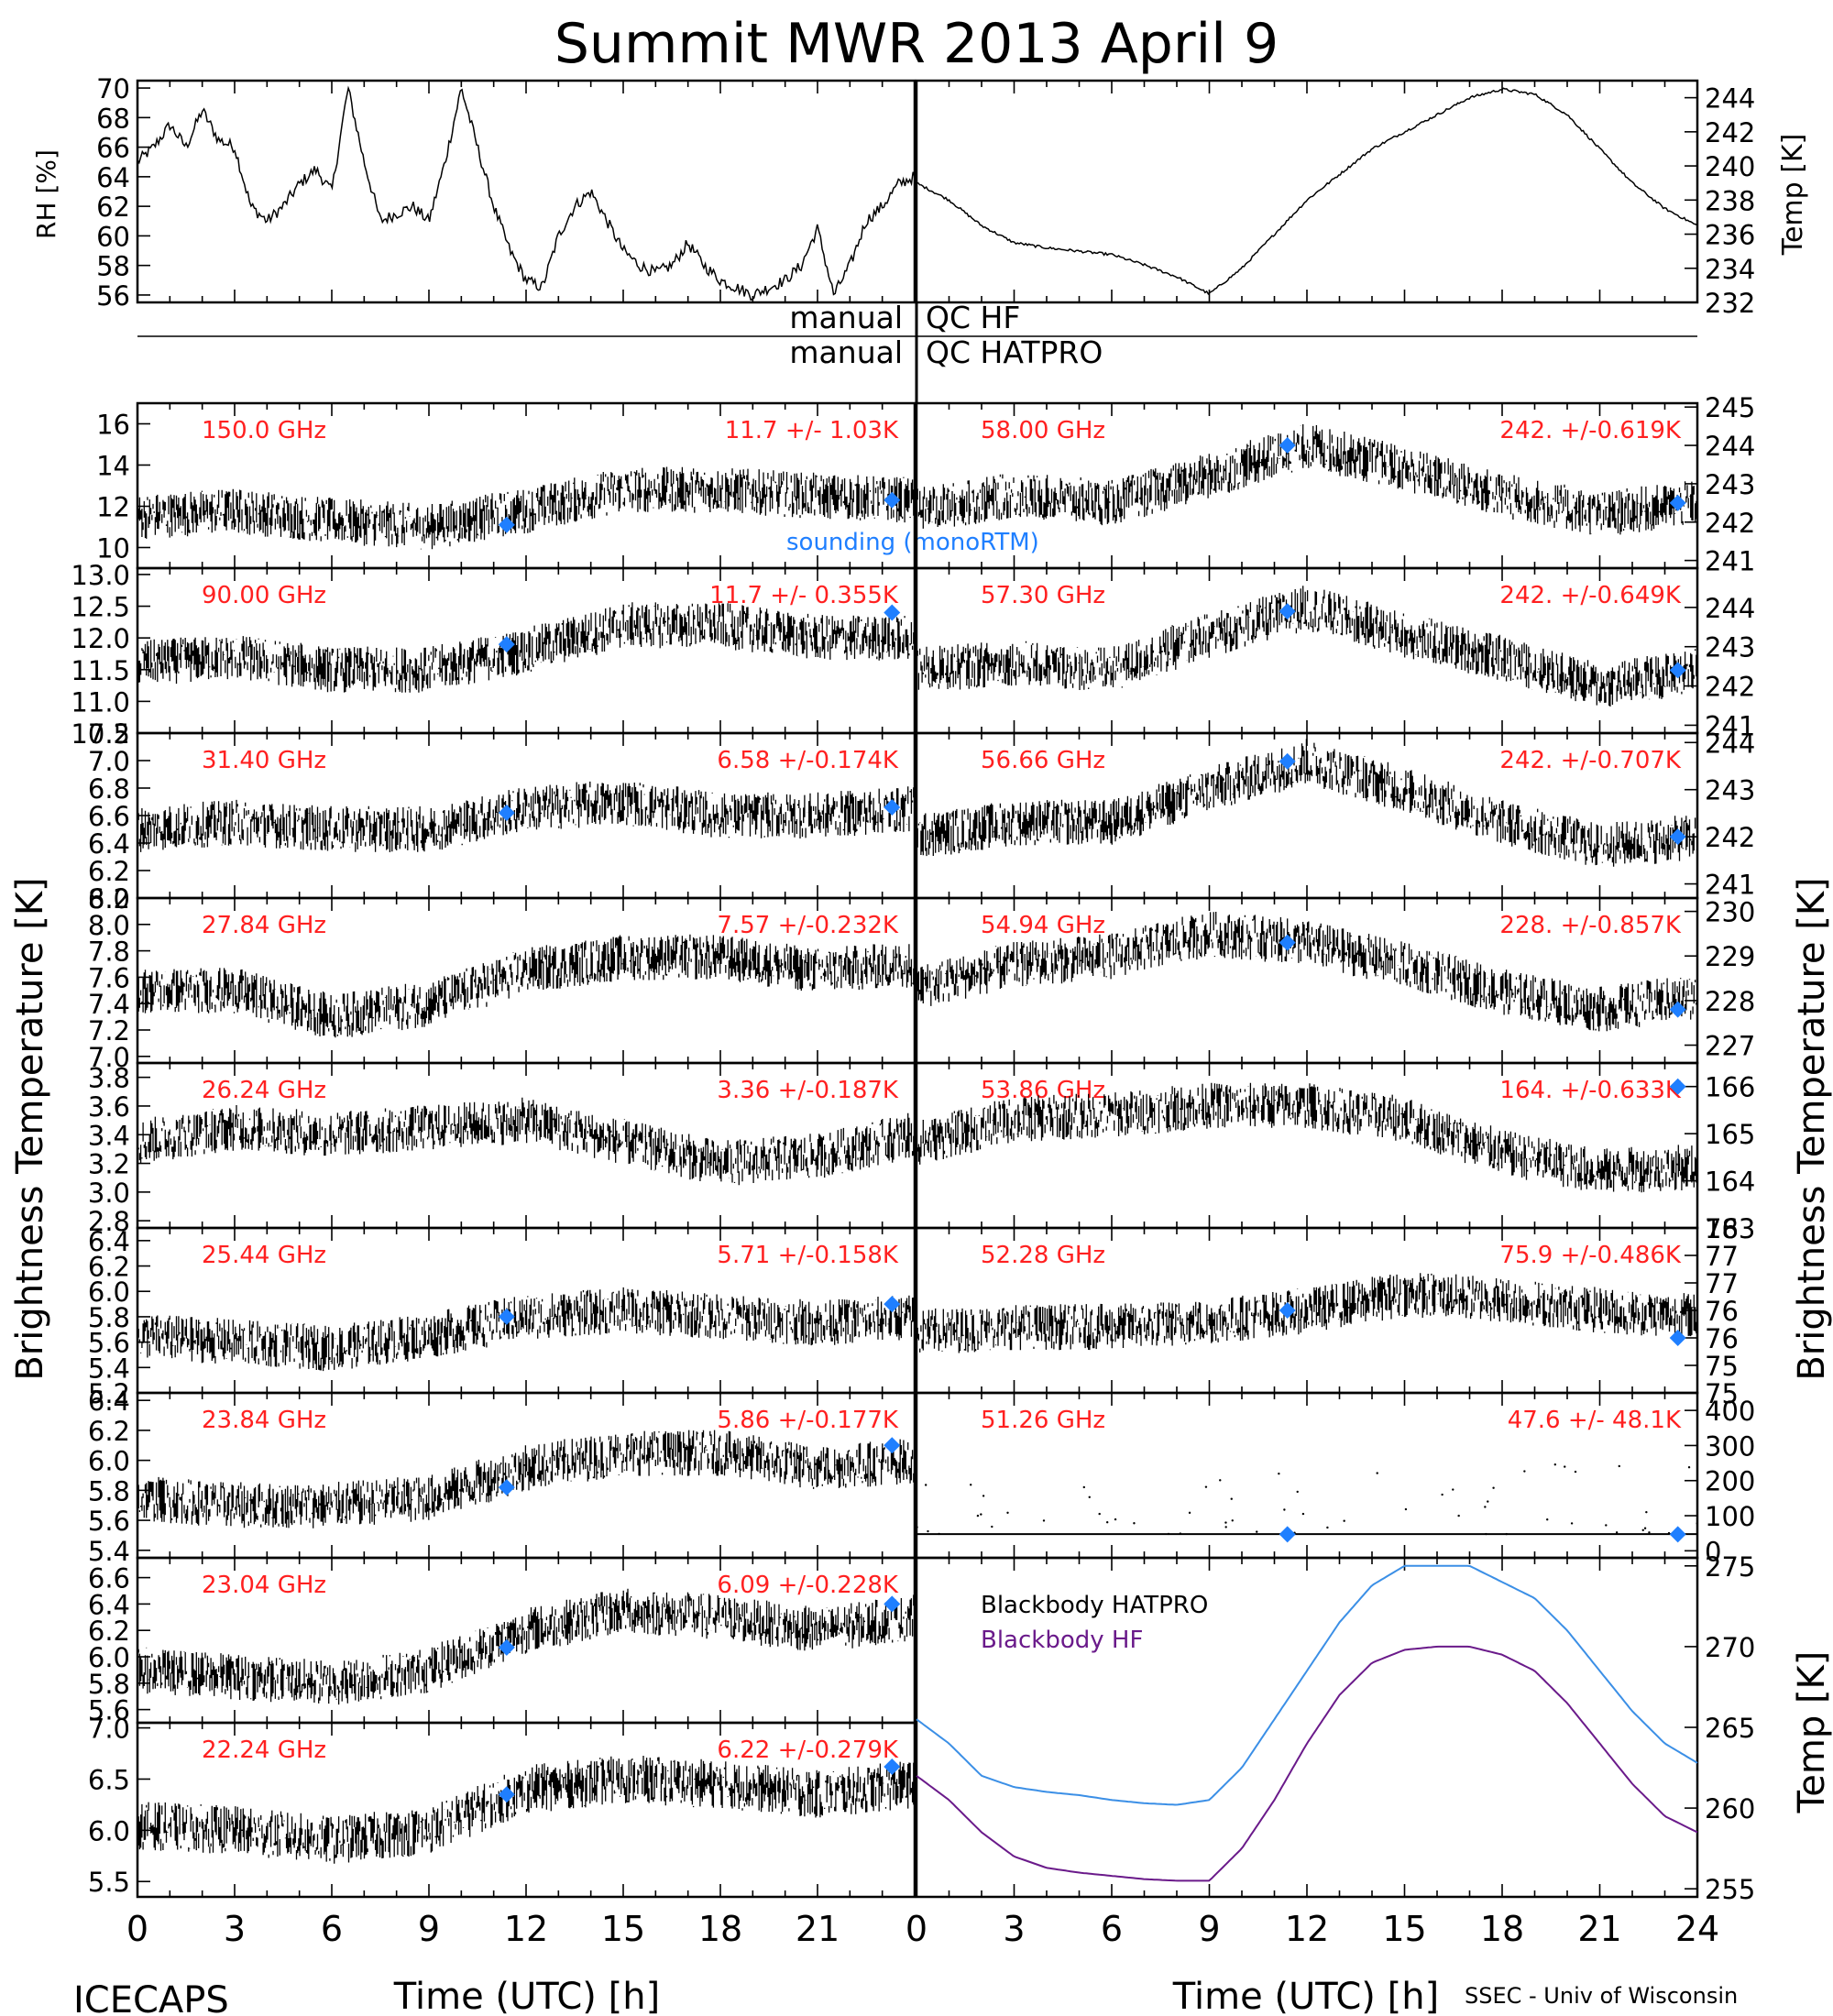  Describe the element at coordinates (808, 760) in the screenshot. I see `panel-L-2-stat-label: 6.58 +/-0.174K` at that location.